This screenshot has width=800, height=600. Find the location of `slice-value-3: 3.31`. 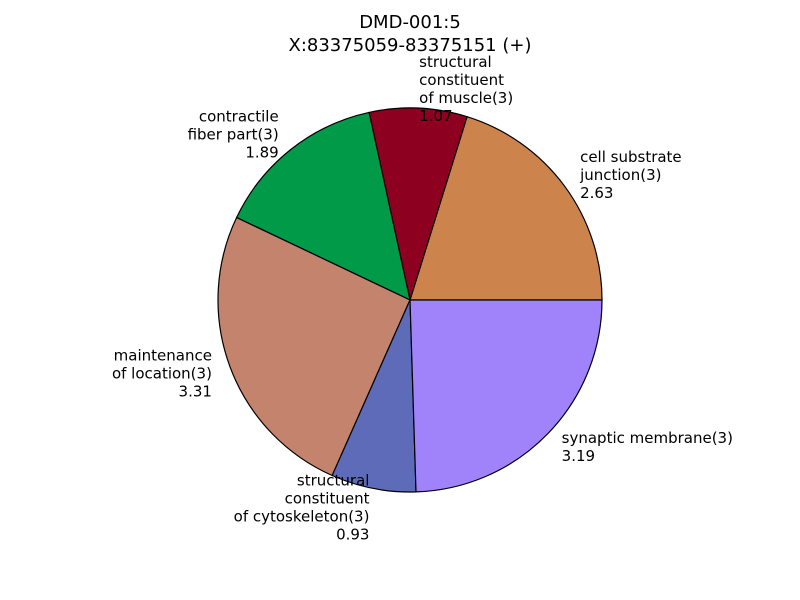

slice-value-3: 3.31 is located at coordinates (195, 391).